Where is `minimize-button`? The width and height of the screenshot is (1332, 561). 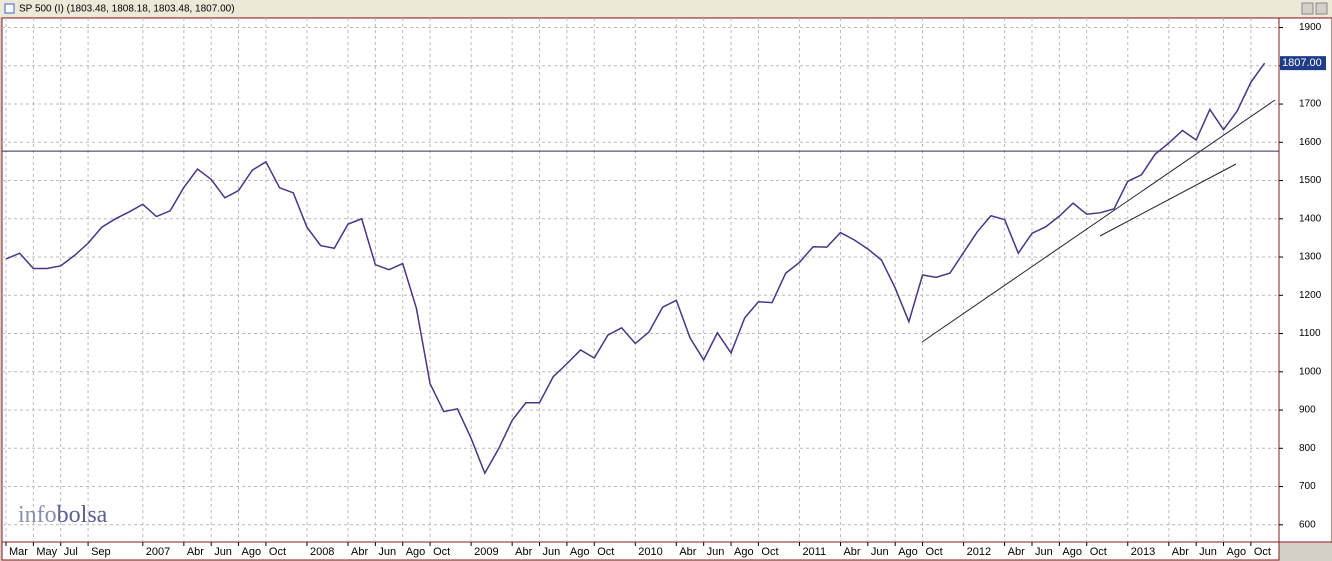 minimize-button is located at coordinates (1307, 8).